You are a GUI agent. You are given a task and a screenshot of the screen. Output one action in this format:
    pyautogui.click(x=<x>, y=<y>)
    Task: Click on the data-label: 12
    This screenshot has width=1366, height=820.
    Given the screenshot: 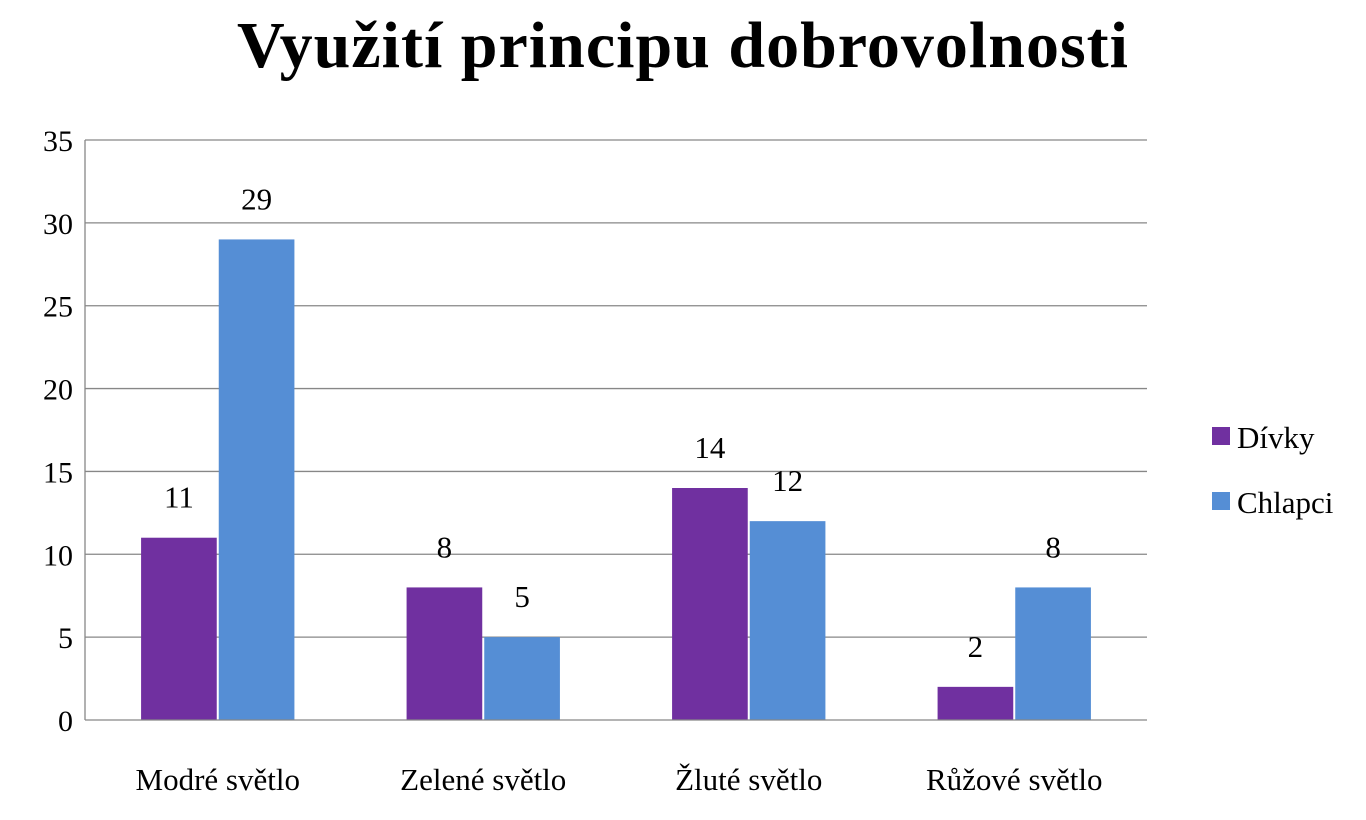 What is the action you would take?
    pyautogui.click(x=787, y=480)
    